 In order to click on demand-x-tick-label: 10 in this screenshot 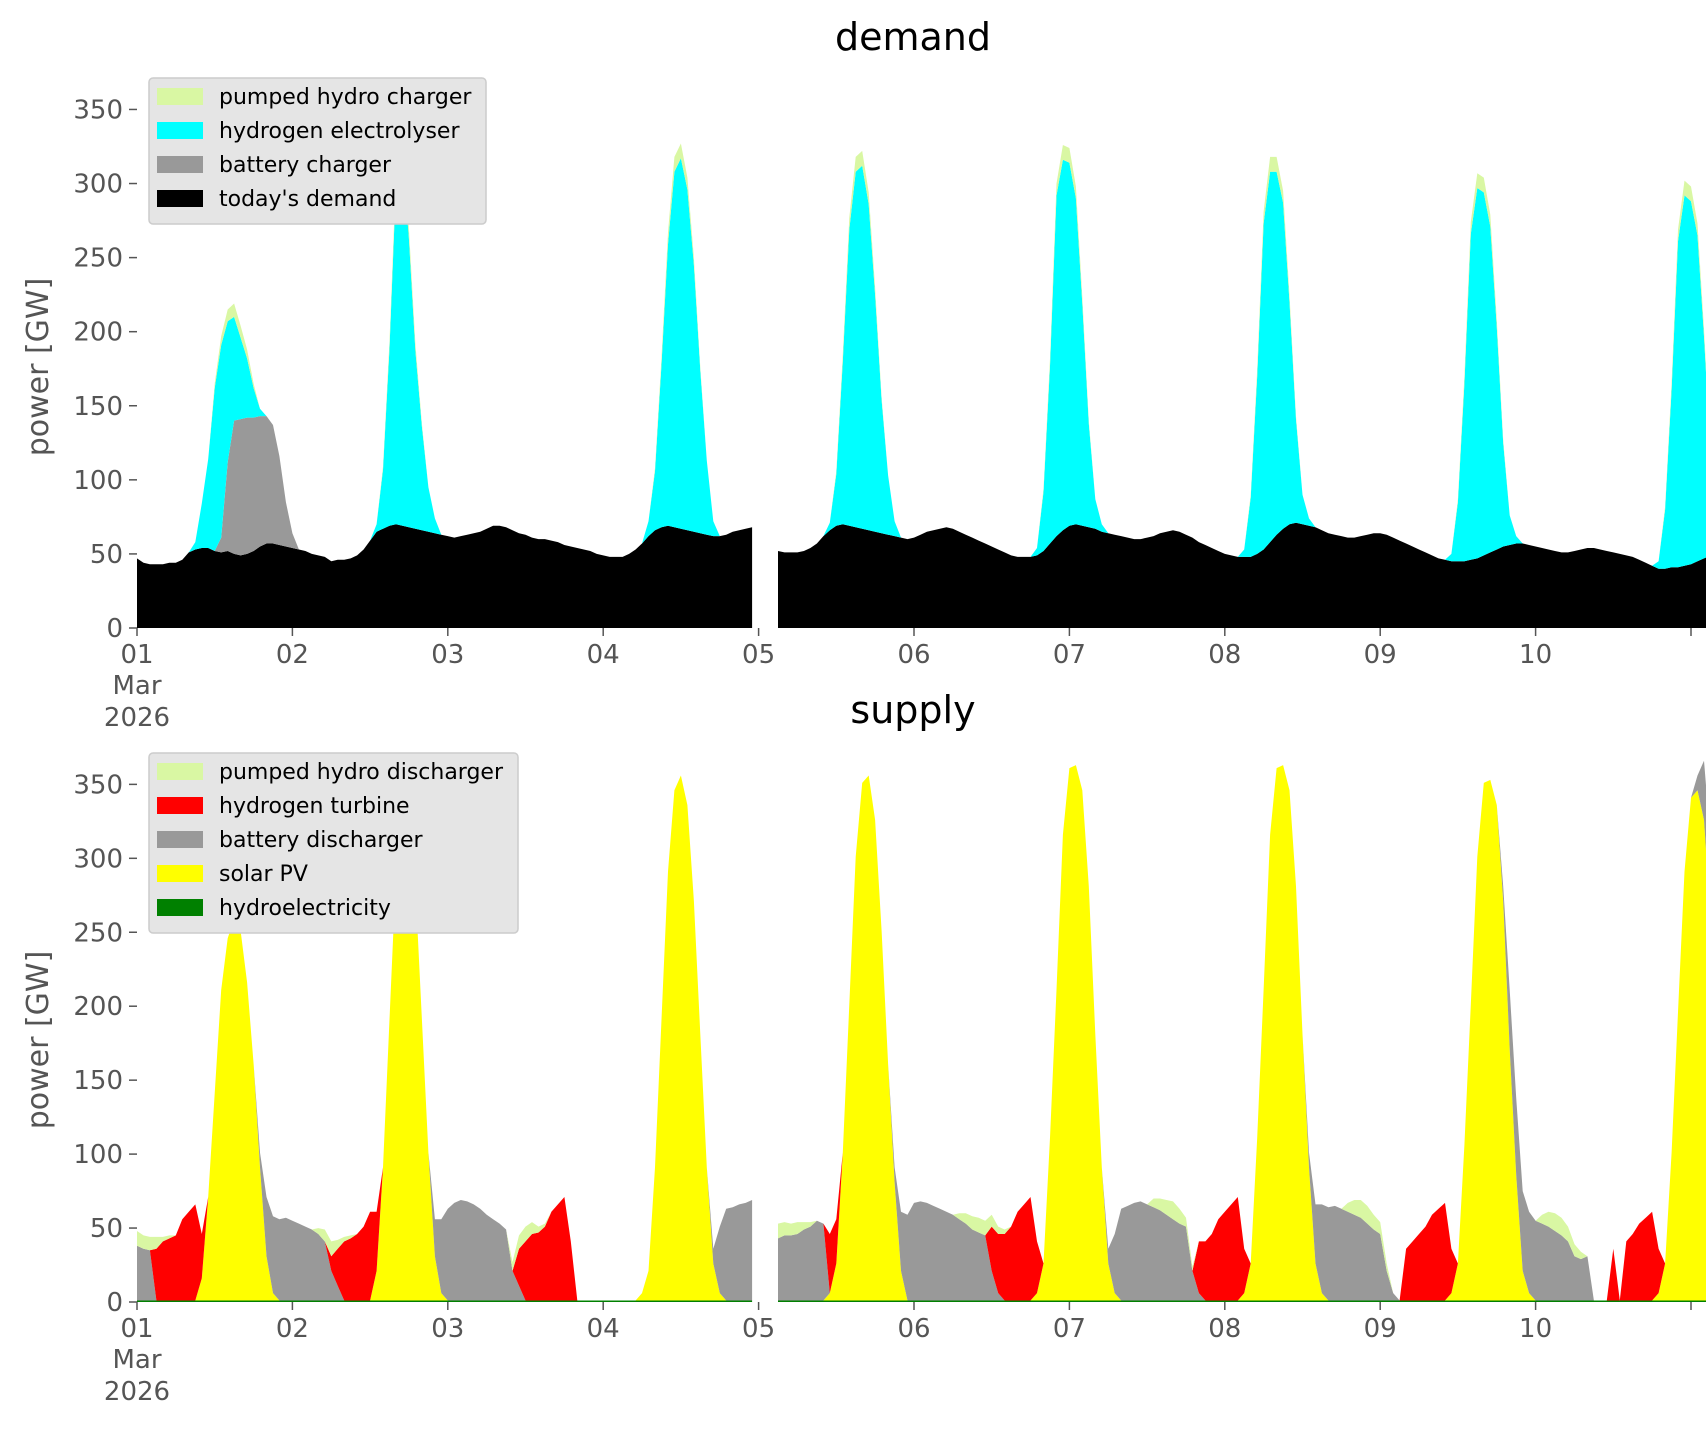, I will do `click(1535, 655)`.